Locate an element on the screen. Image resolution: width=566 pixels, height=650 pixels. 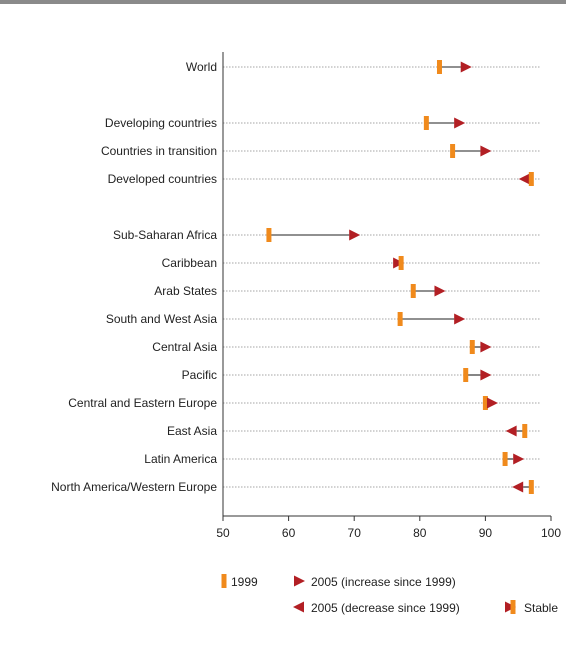
row-pacific: Pacific is located at coordinates (361, 375).